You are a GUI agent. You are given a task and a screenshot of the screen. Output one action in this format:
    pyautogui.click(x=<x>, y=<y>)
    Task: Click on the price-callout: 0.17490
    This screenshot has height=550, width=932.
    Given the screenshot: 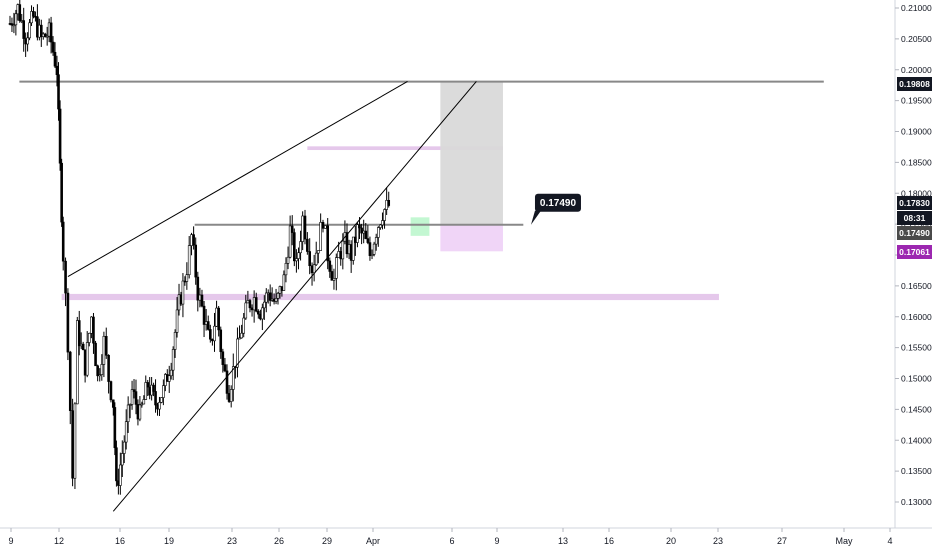 What is the action you would take?
    pyautogui.click(x=555, y=209)
    